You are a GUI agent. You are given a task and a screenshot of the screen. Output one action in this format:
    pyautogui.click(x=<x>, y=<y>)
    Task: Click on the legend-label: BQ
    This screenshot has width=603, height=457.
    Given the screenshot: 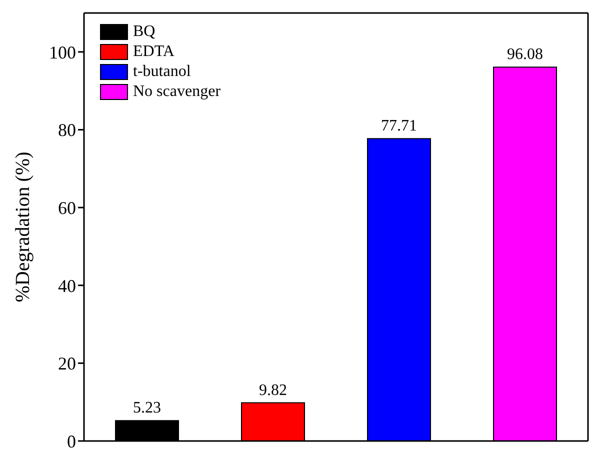 What is the action you would take?
    pyautogui.click(x=144, y=32)
    